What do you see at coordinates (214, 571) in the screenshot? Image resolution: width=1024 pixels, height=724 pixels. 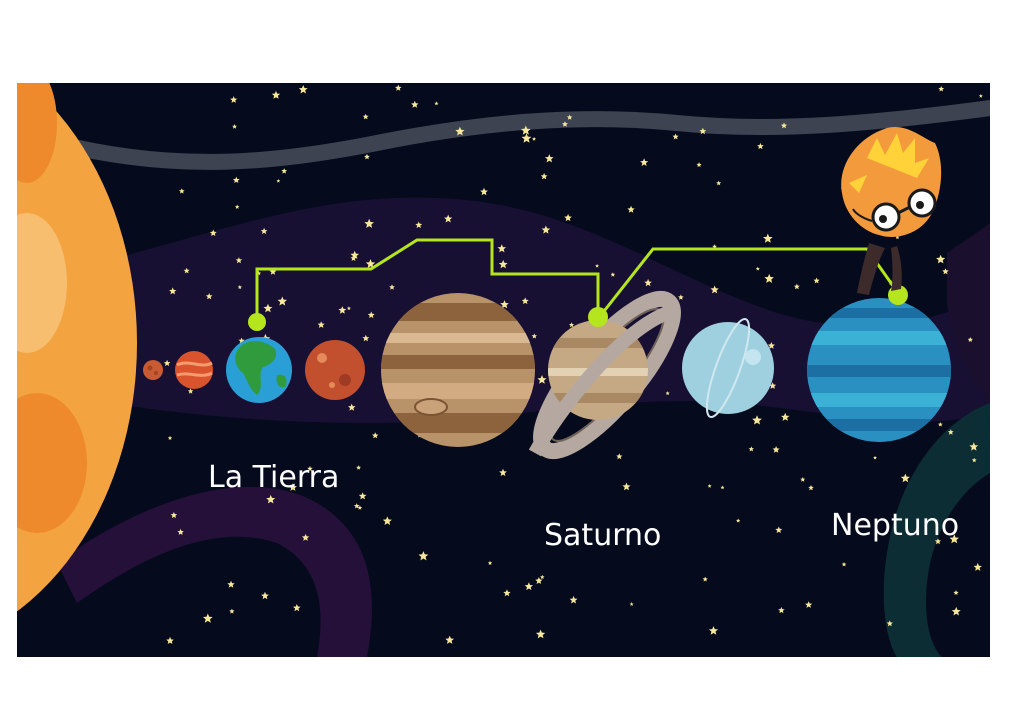 I see `nebula-swirl` at bounding box center [214, 571].